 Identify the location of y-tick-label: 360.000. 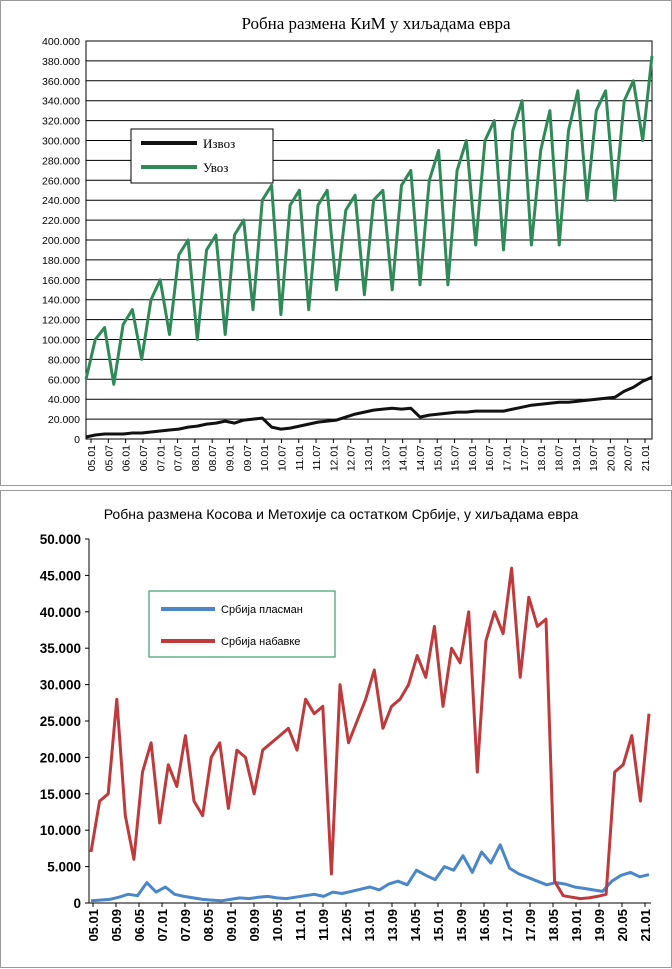
(61, 82).